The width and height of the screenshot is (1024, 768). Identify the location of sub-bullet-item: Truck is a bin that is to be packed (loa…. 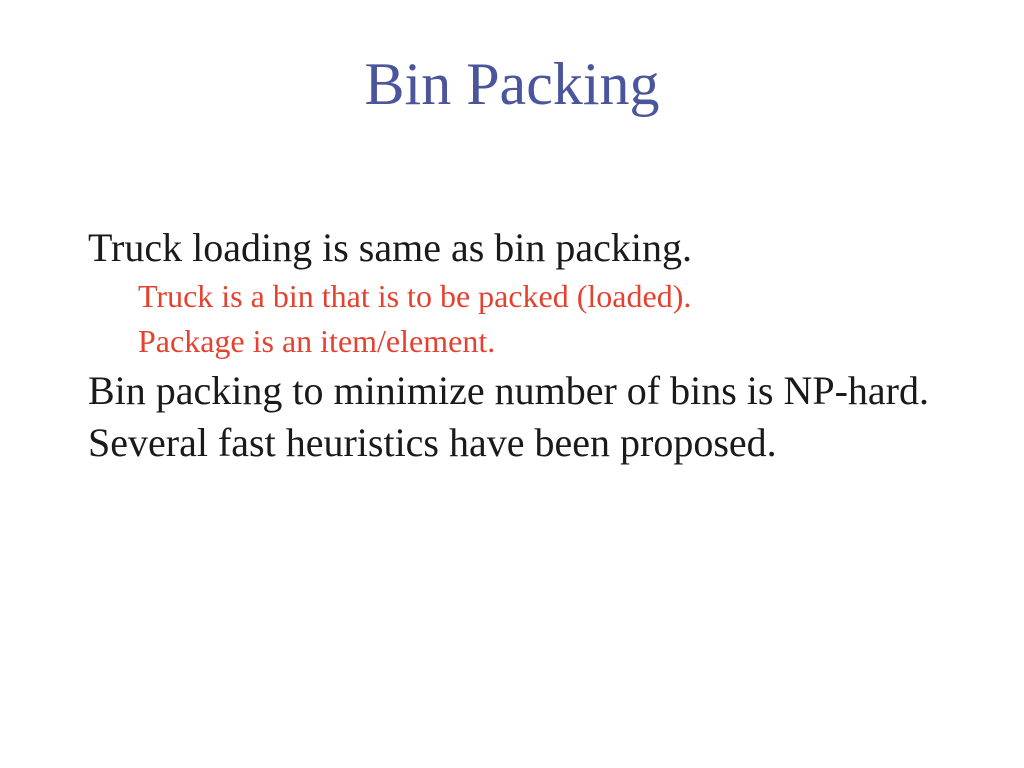
(415, 296).